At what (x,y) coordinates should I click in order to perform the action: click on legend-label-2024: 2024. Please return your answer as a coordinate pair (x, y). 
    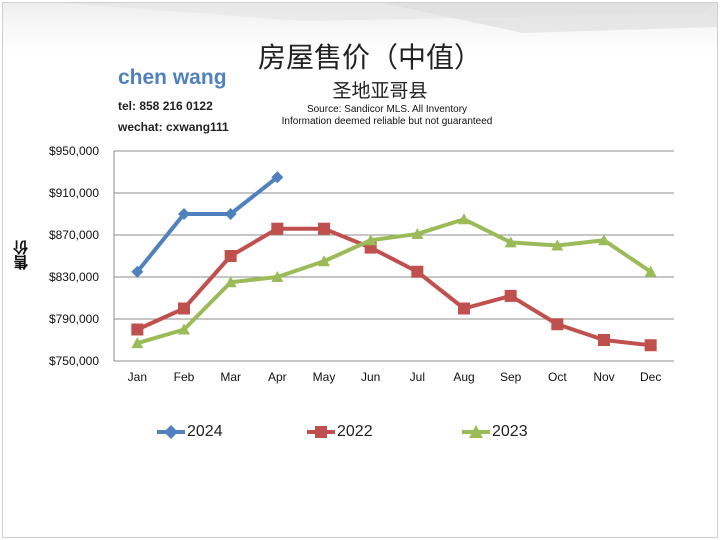
    Looking at the image, I should click on (205, 431).